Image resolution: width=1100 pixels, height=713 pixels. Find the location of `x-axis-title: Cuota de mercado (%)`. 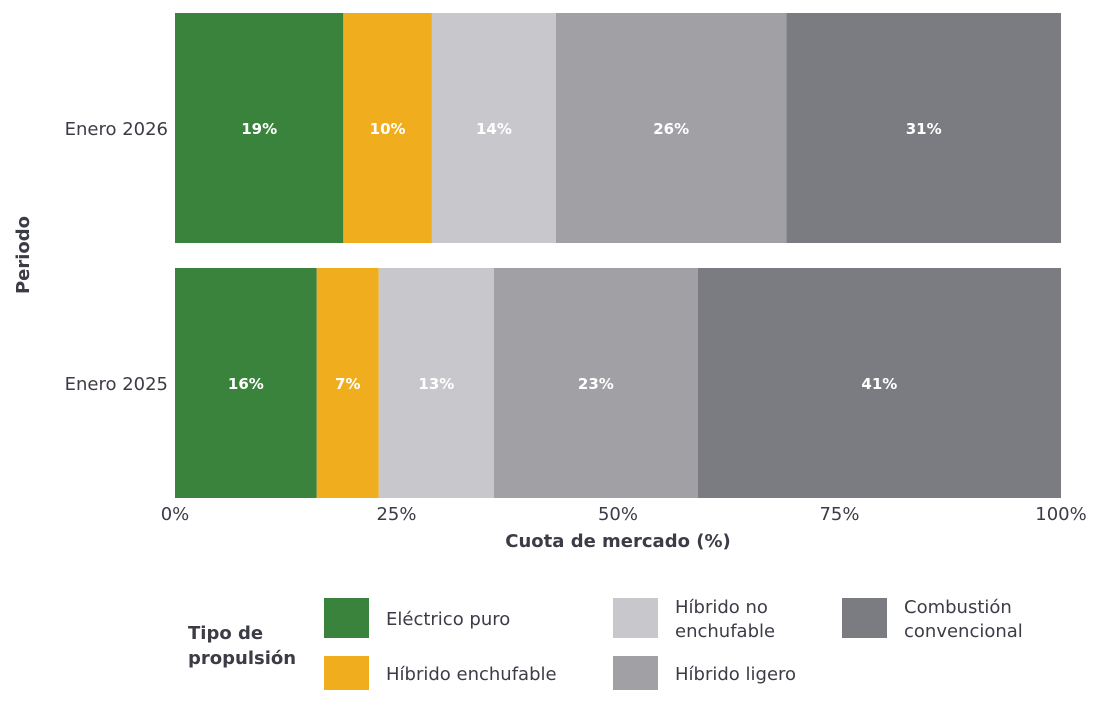

x-axis-title: Cuota de mercado (%) is located at coordinates (617, 541).